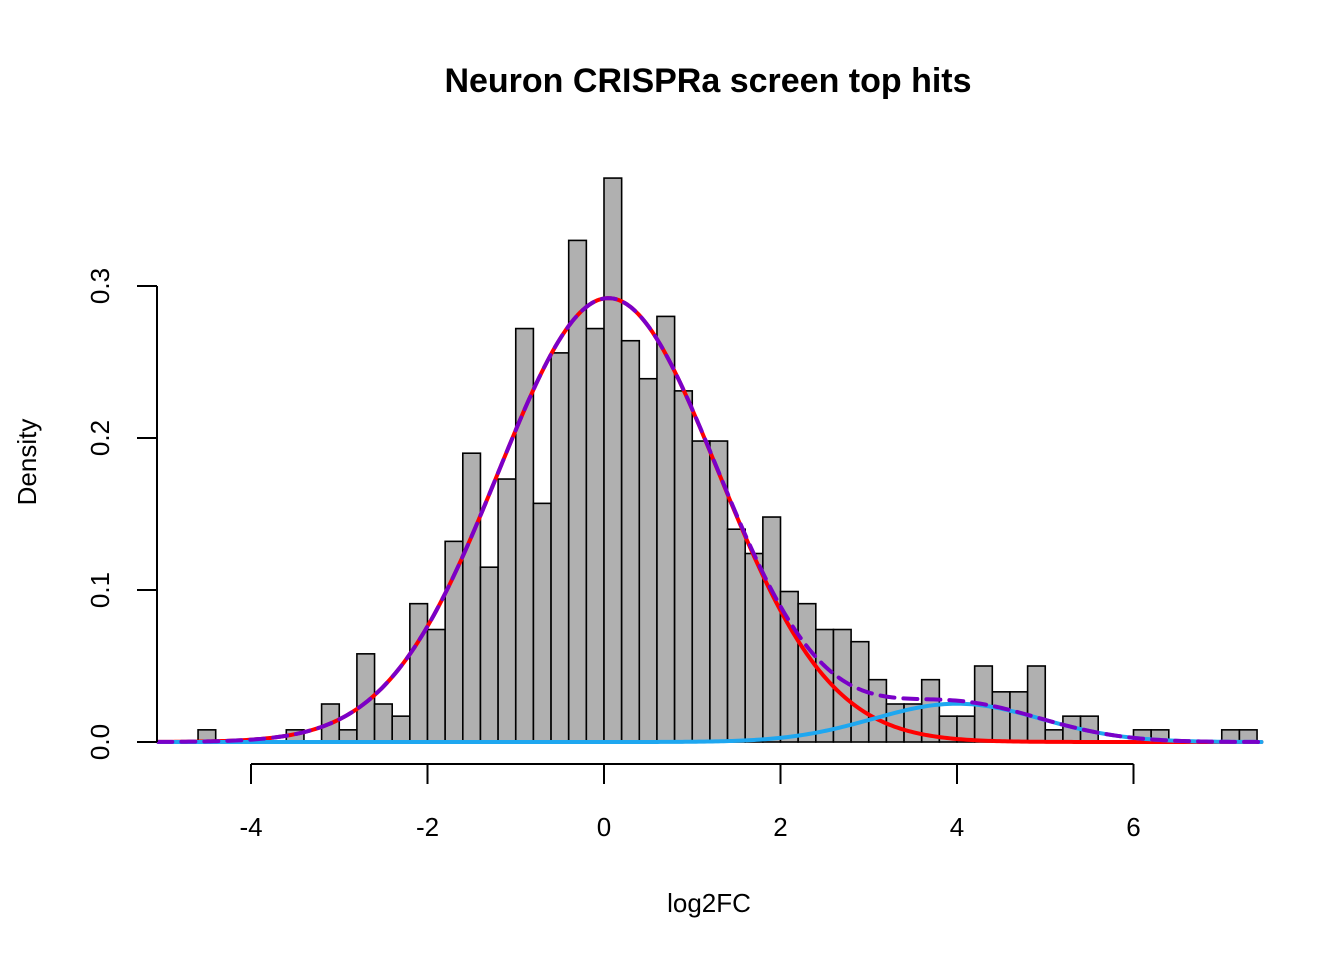 The image size is (1344, 960). What do you see at coordinates (690, 802) in the screenshot?
I see `x-axis: -4 -2 0 2 4 6` at bounding box center [690, 802].